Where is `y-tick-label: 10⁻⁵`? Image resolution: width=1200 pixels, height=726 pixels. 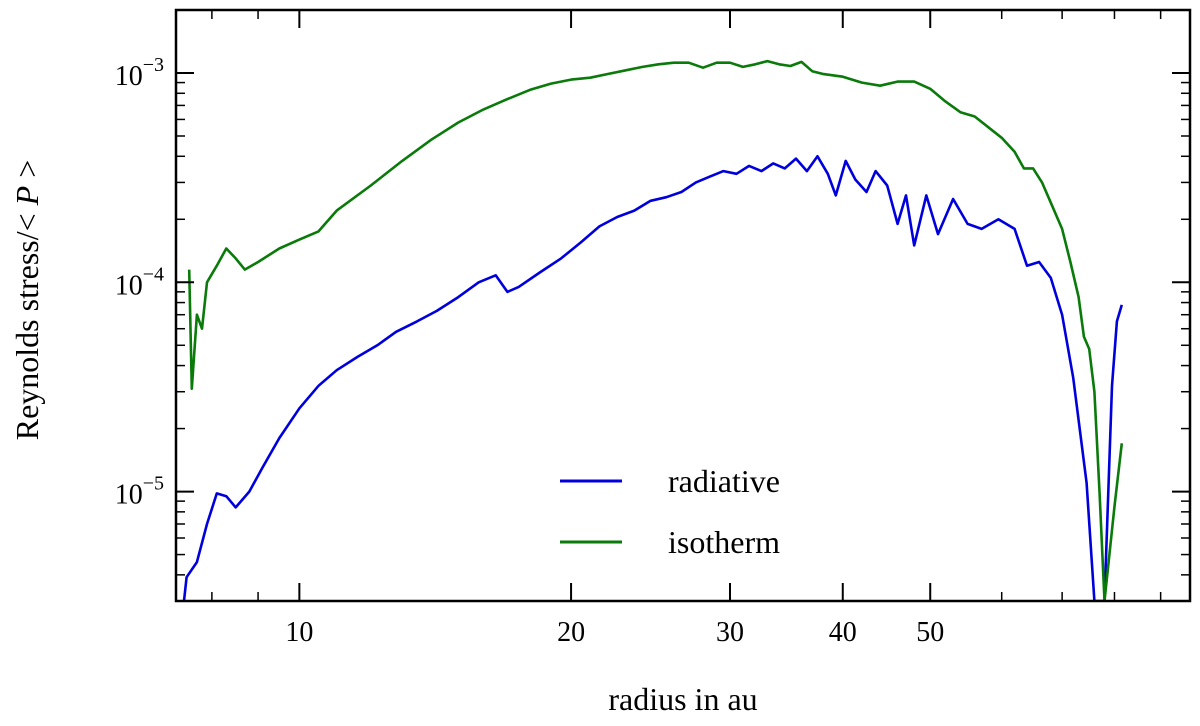 y-tick-label: 10⁻⁵ is located at coordinates (139, 492).